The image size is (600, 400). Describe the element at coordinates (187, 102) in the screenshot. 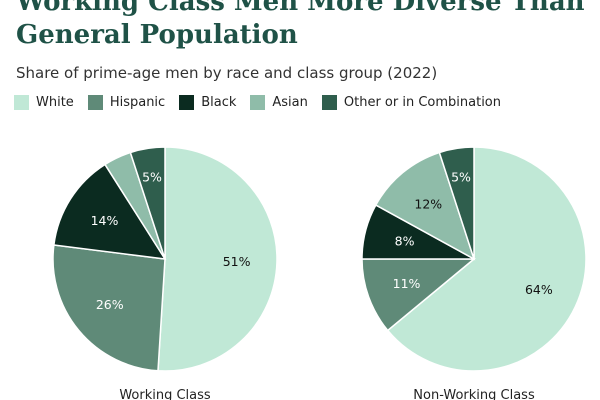

I see `legend-swatch-black` at that location.